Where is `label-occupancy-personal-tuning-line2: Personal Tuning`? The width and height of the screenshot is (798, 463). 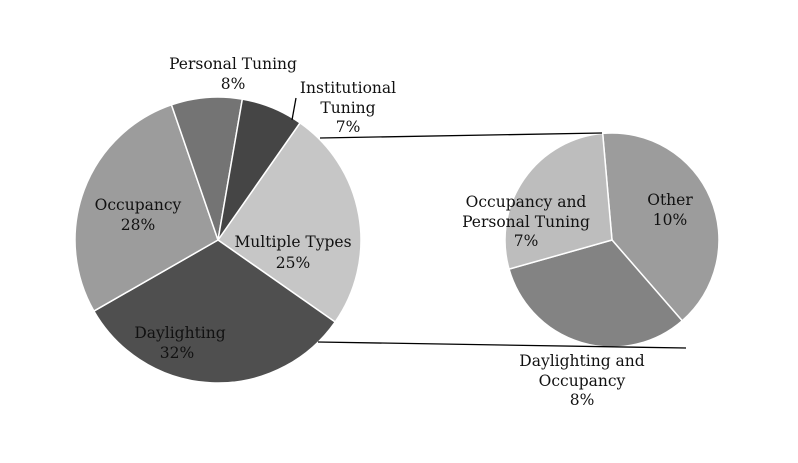
label-occupancy-personal-tuning-line2: Personal Tuning is located at coordinates (526, 222).